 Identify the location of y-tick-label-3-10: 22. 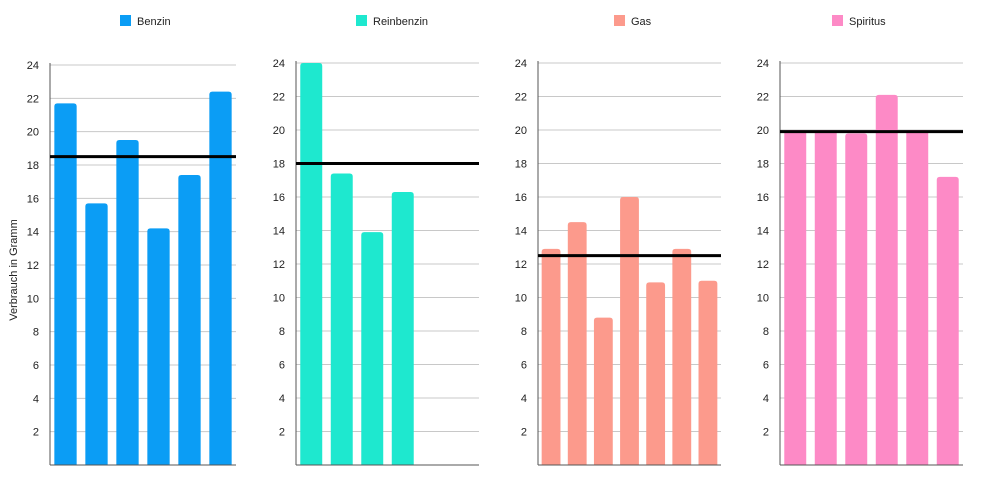
(763, 98).